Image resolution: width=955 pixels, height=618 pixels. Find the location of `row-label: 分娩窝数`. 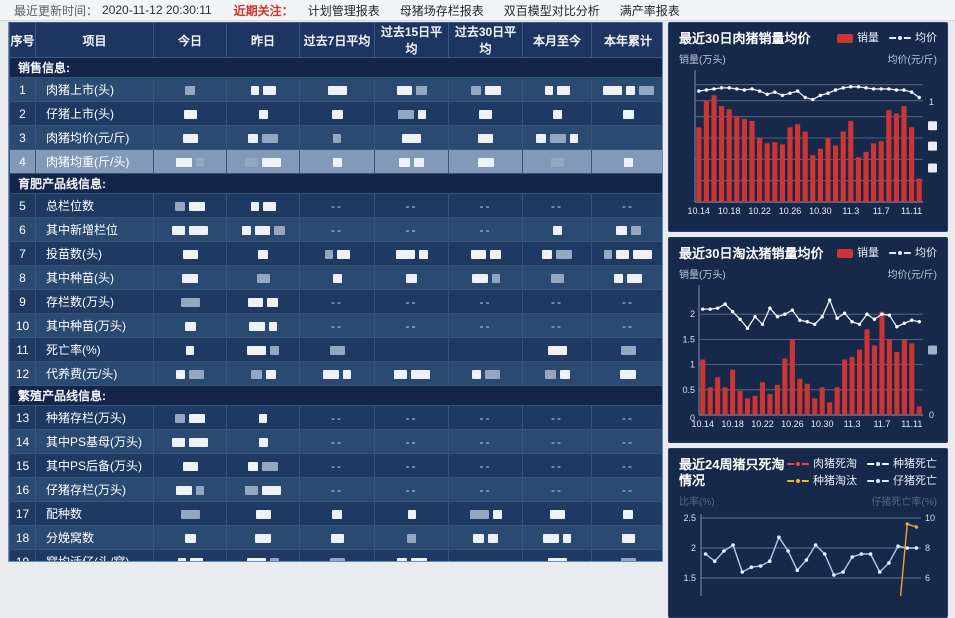

row-label: 分娩窝数 is located at coordinates (94, 537).